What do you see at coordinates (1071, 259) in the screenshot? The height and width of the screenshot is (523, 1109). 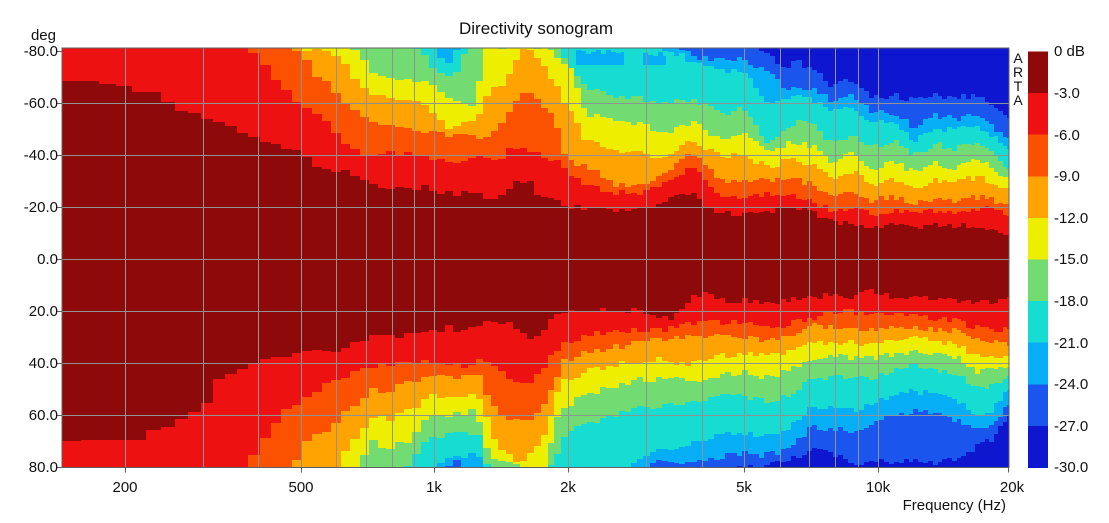 I see `svg-text: -15.0` at bounding box center [1071, 259].